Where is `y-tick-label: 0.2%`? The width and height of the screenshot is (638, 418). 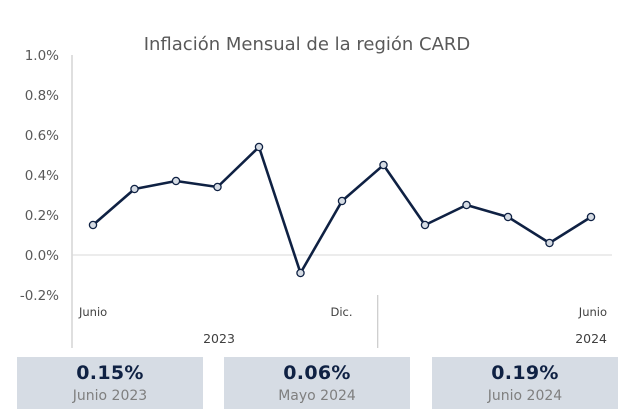
y-tick-label: 0.2% is located at coordinates (42, 216).